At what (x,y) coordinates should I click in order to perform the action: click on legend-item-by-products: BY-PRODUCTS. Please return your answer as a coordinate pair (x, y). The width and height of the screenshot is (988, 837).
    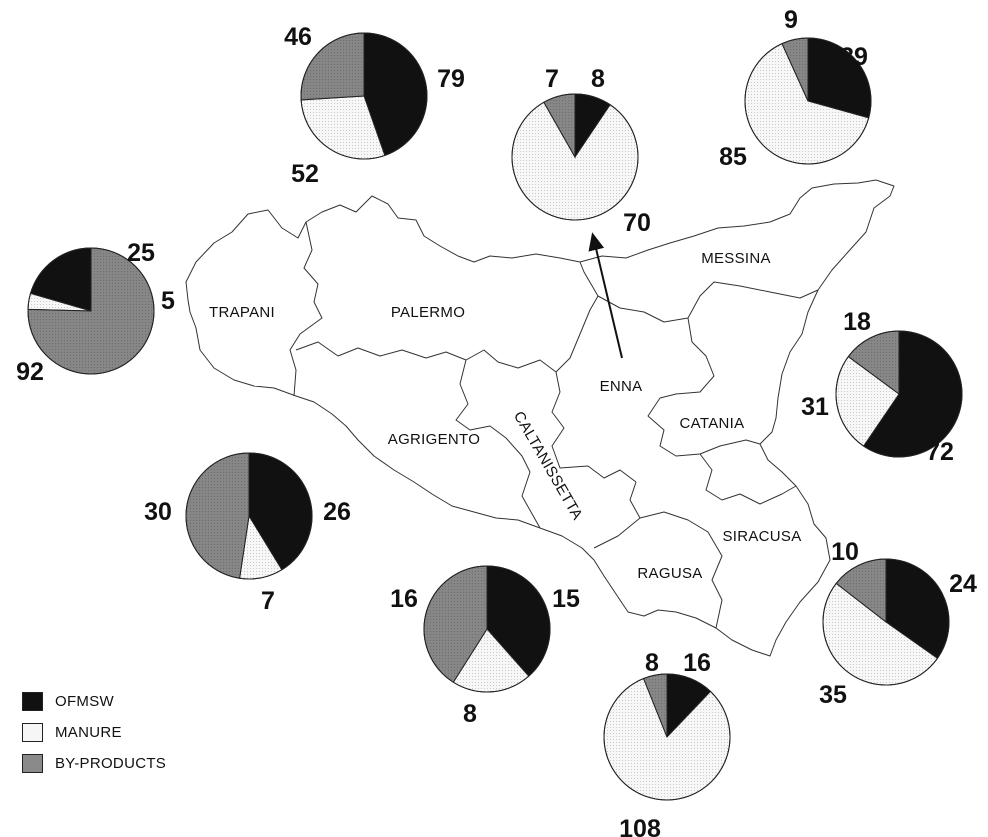
    Looking at the image, I should click on (94, 763).